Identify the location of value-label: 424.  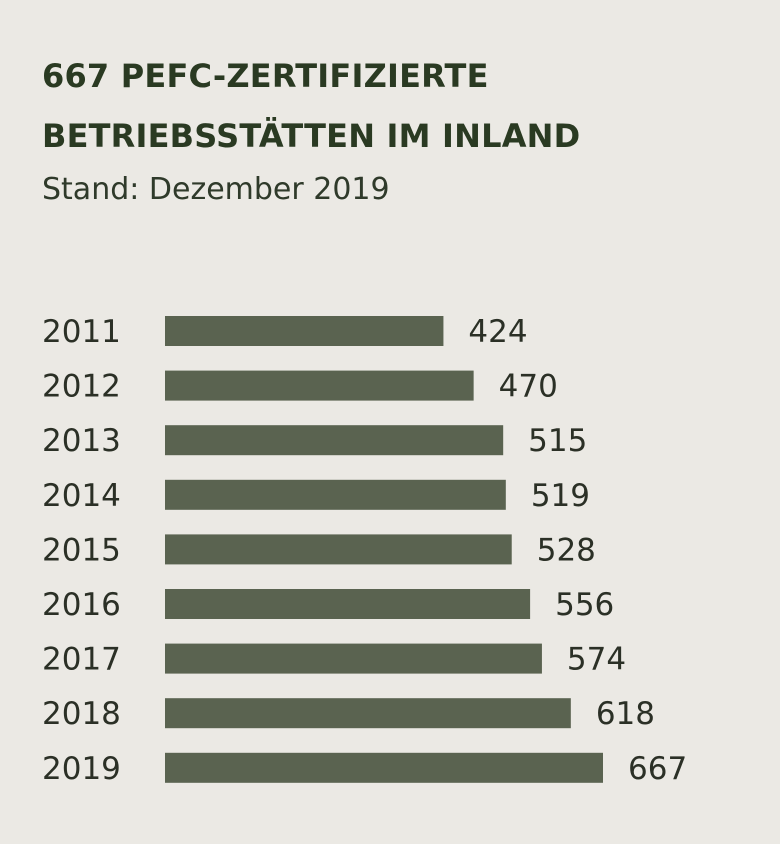
(497, 332).